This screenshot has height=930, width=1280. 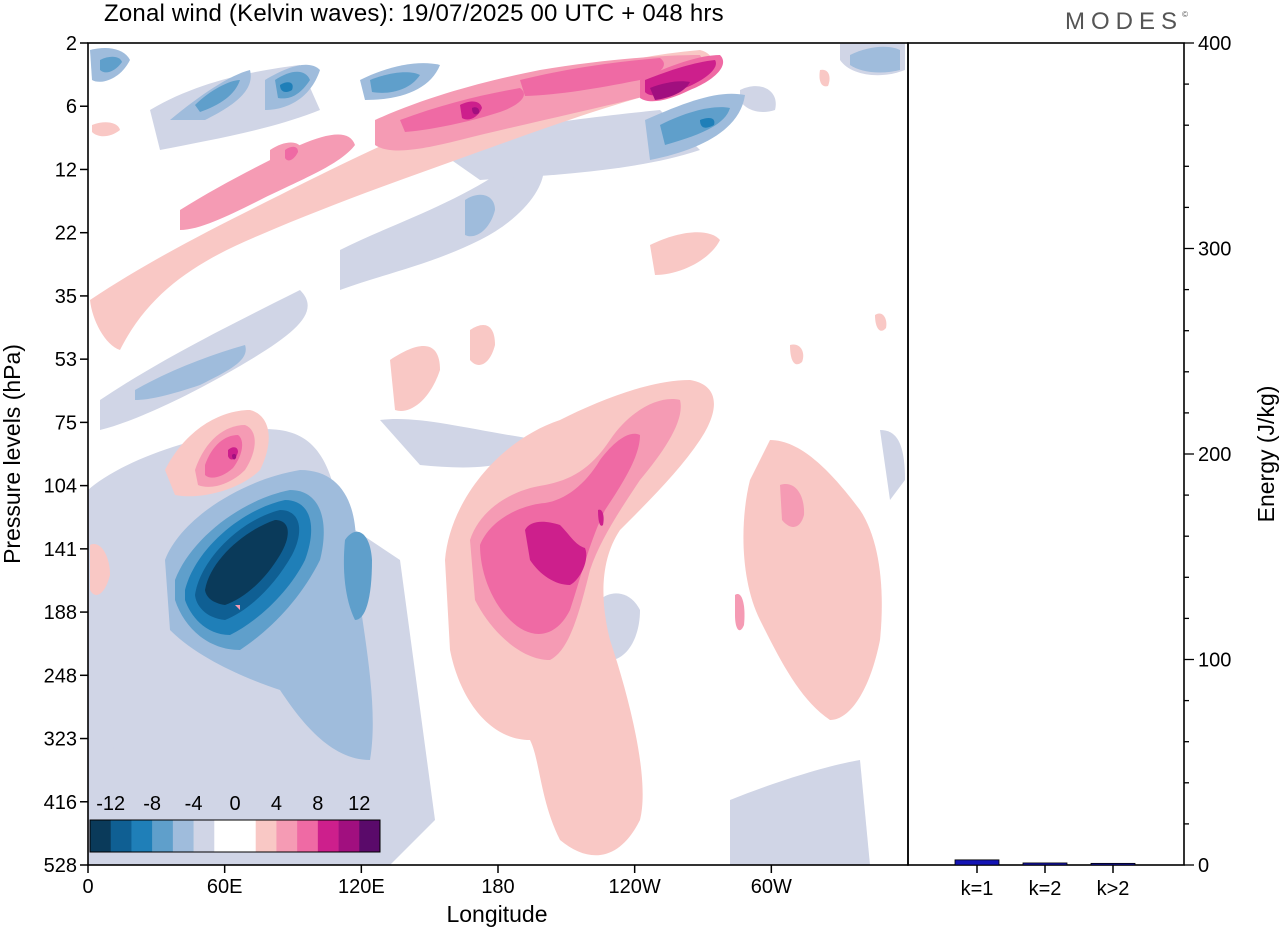 I want to click on energy-tick-label: 0, so click(x=1203, y=866).